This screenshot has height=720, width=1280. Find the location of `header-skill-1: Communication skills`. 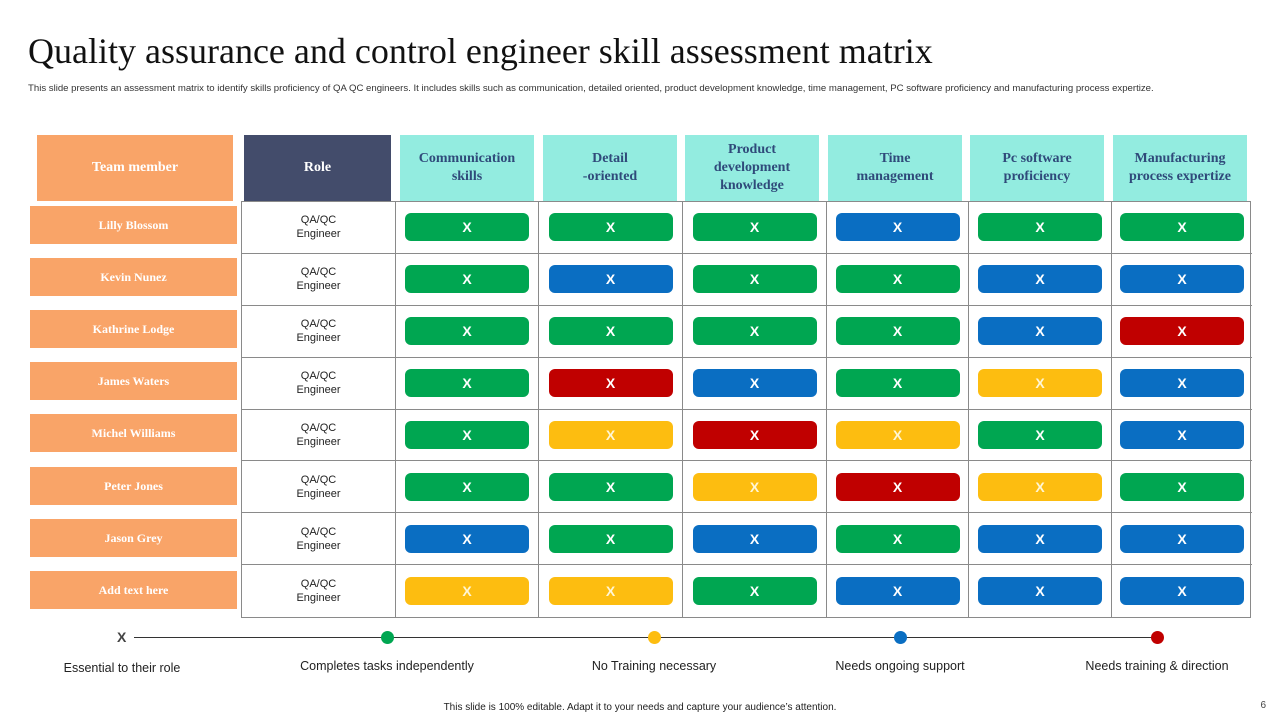

header-skill-1: Communication skills is located at coordinates (467, 168).